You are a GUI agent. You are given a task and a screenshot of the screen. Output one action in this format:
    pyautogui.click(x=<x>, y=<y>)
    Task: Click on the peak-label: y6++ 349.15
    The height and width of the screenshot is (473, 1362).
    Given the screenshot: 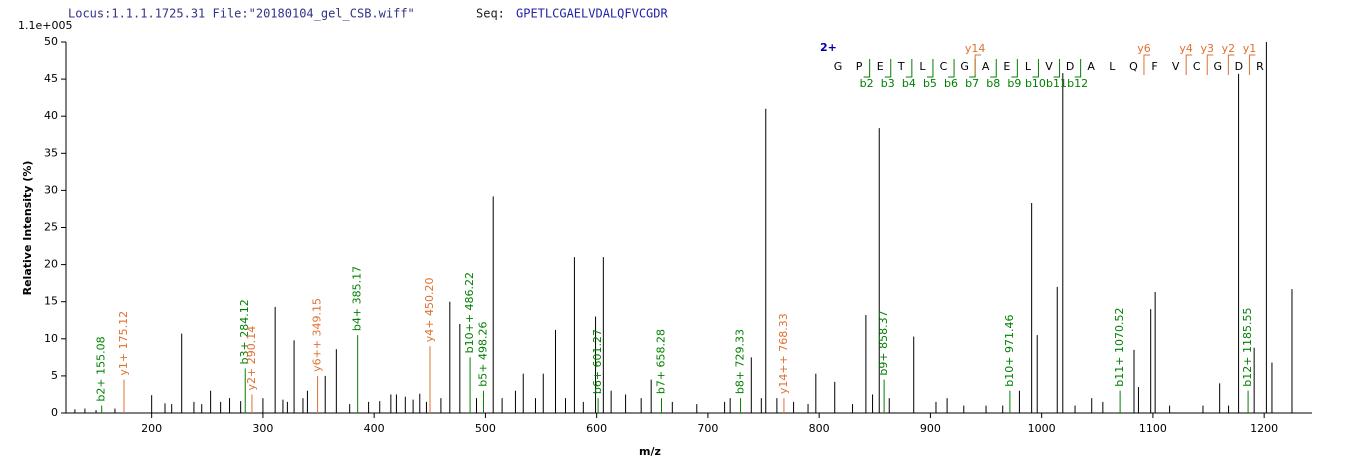 What is the action you would take?
    pyautogui.click(x=317, y=335)
    